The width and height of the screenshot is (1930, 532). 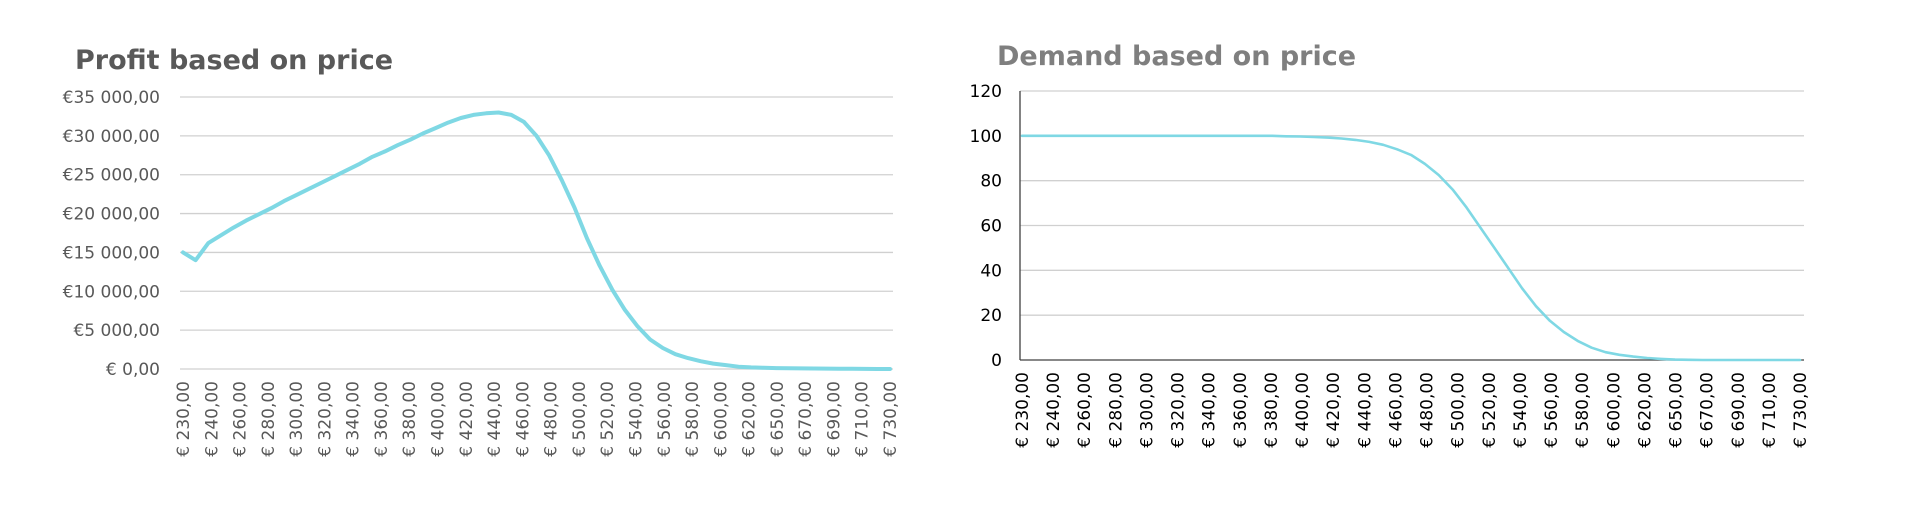 What do you see at coordinates (996, 361) in the screenshot?
I see `y-tick-label: 0` at bounding box center [996, 361].